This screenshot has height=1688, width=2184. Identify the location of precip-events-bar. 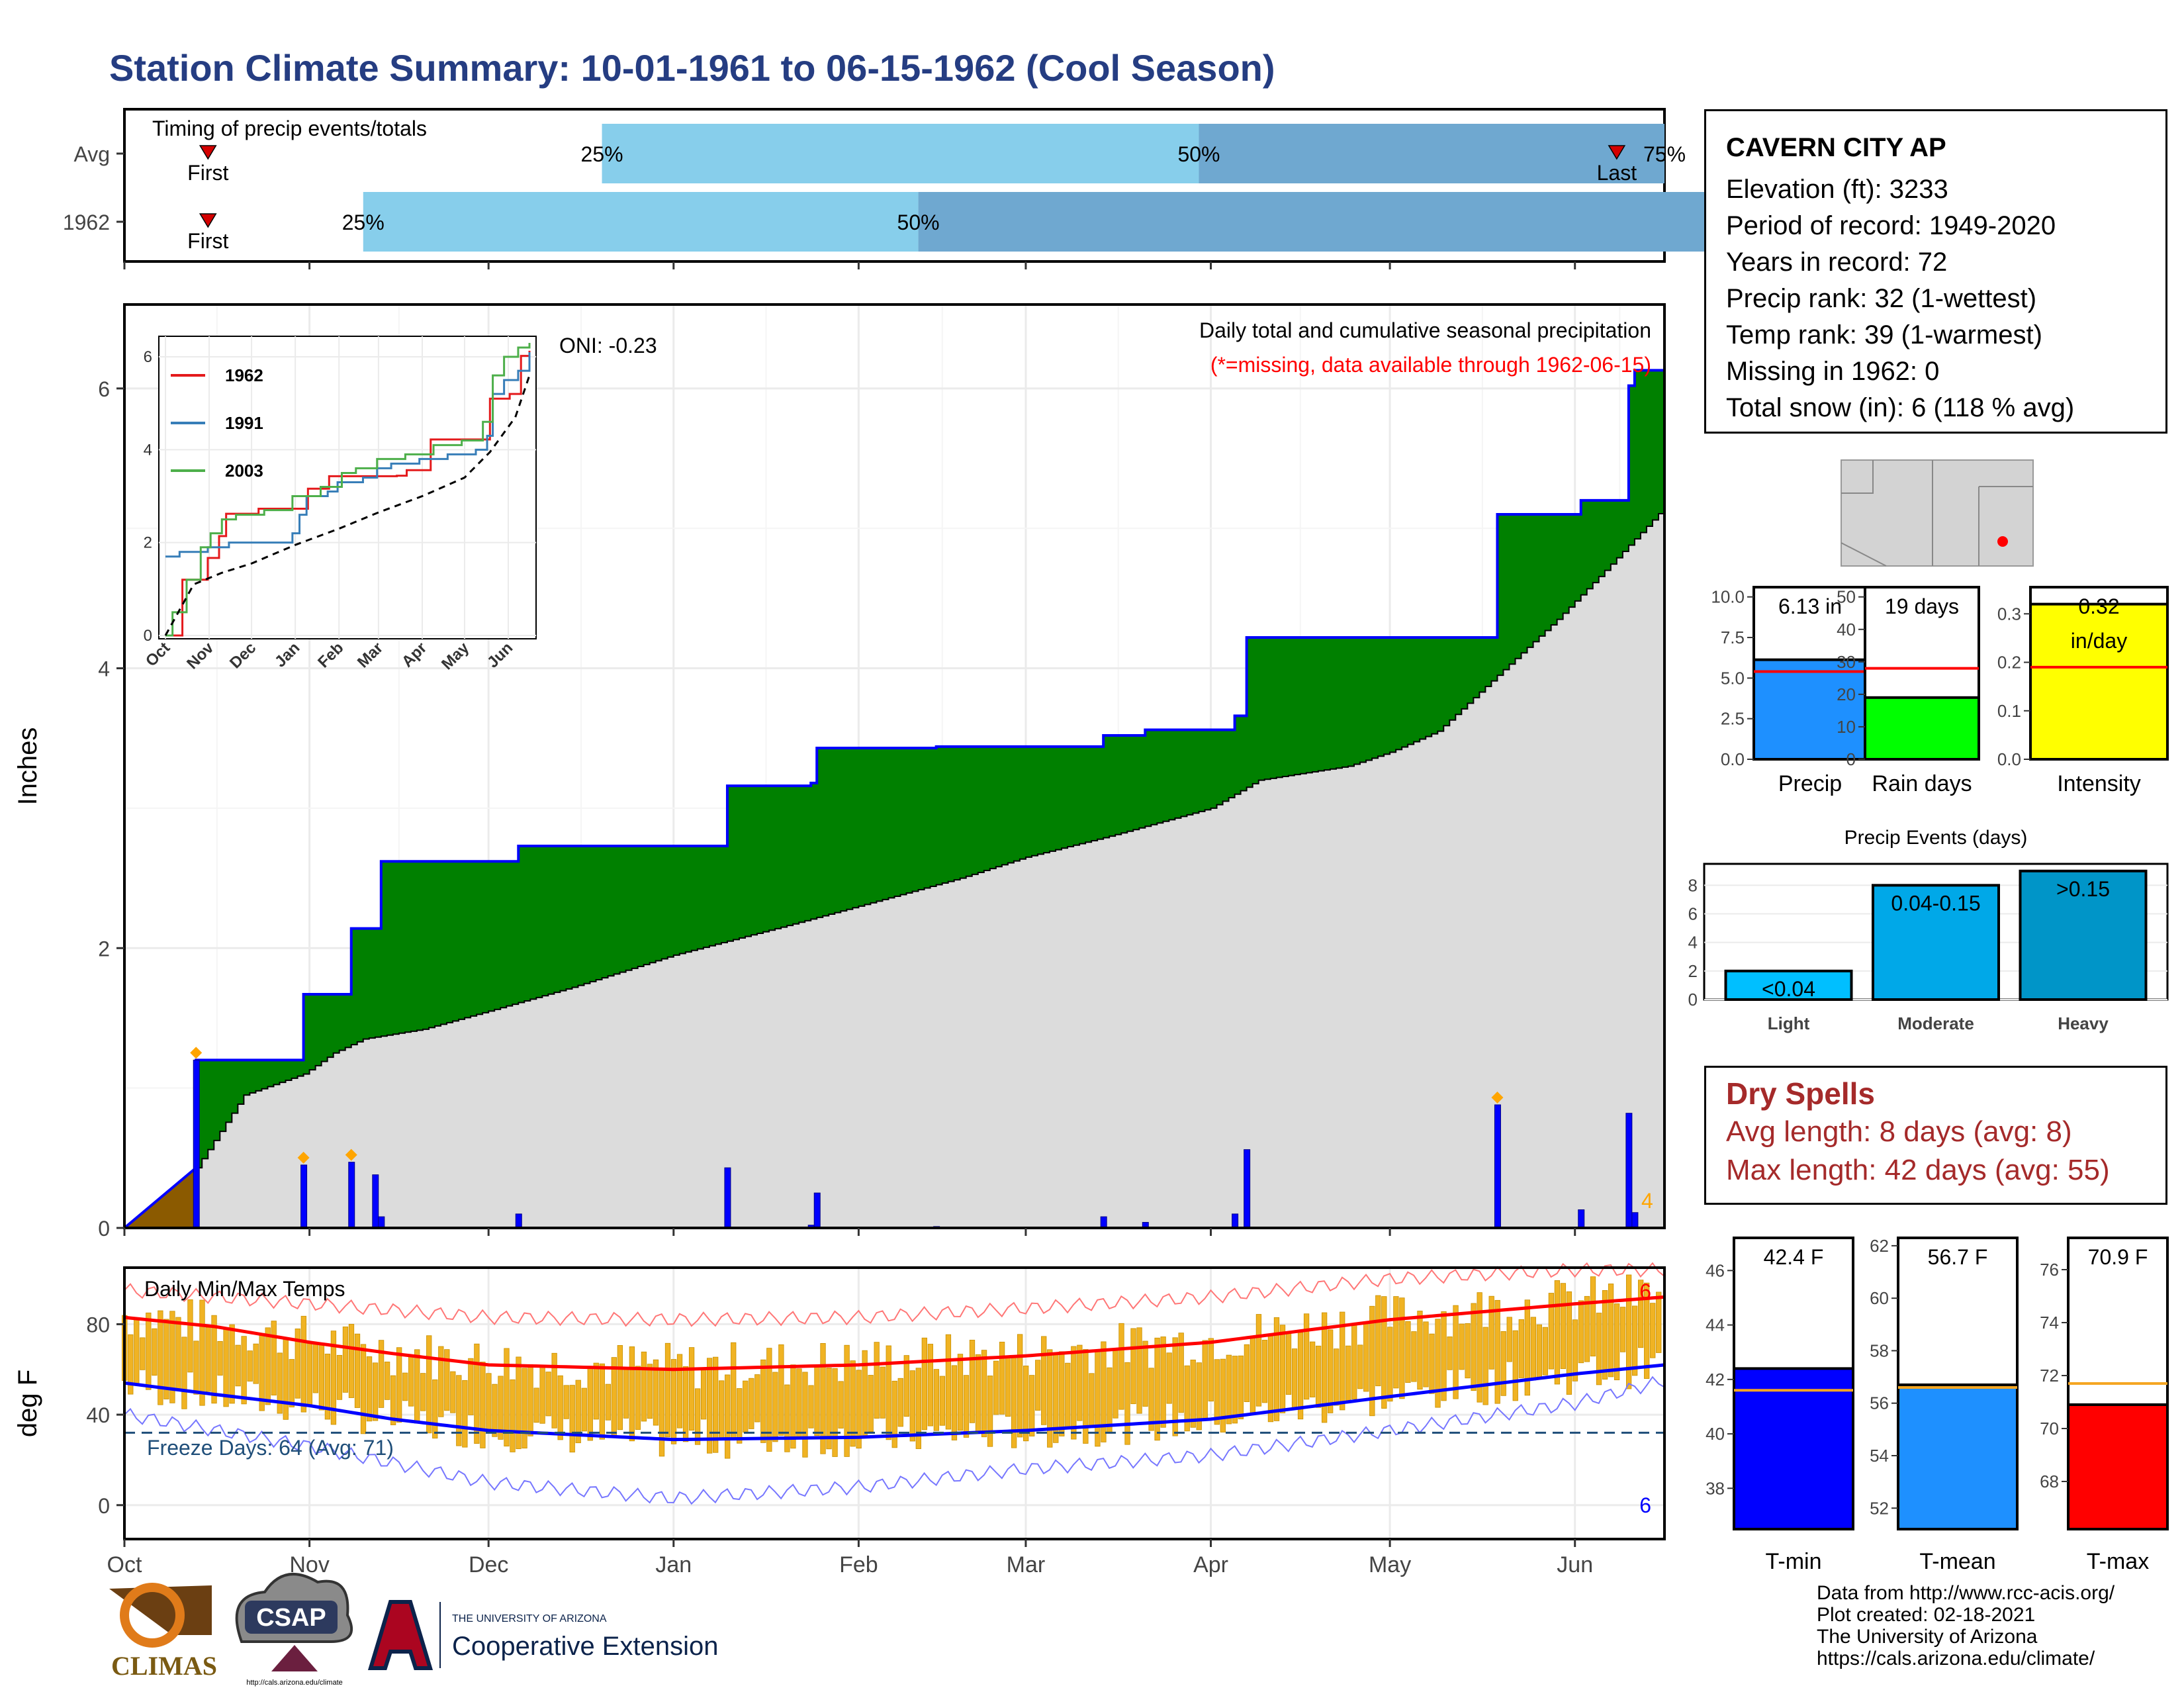
(1936, 942).